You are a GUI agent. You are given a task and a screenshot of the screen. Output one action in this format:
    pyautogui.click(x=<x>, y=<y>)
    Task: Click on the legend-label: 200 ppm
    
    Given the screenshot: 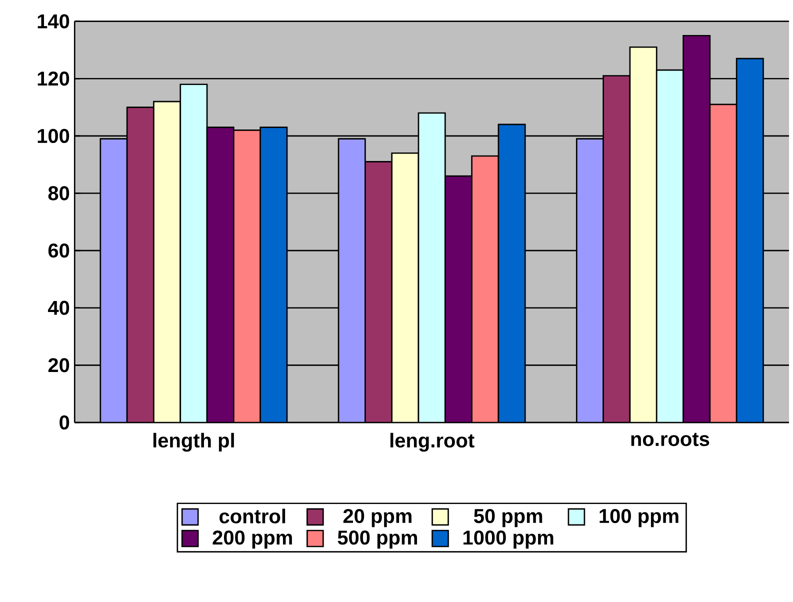 What is the action you would take?
    pyautogui.click(x=252, y=539)
    